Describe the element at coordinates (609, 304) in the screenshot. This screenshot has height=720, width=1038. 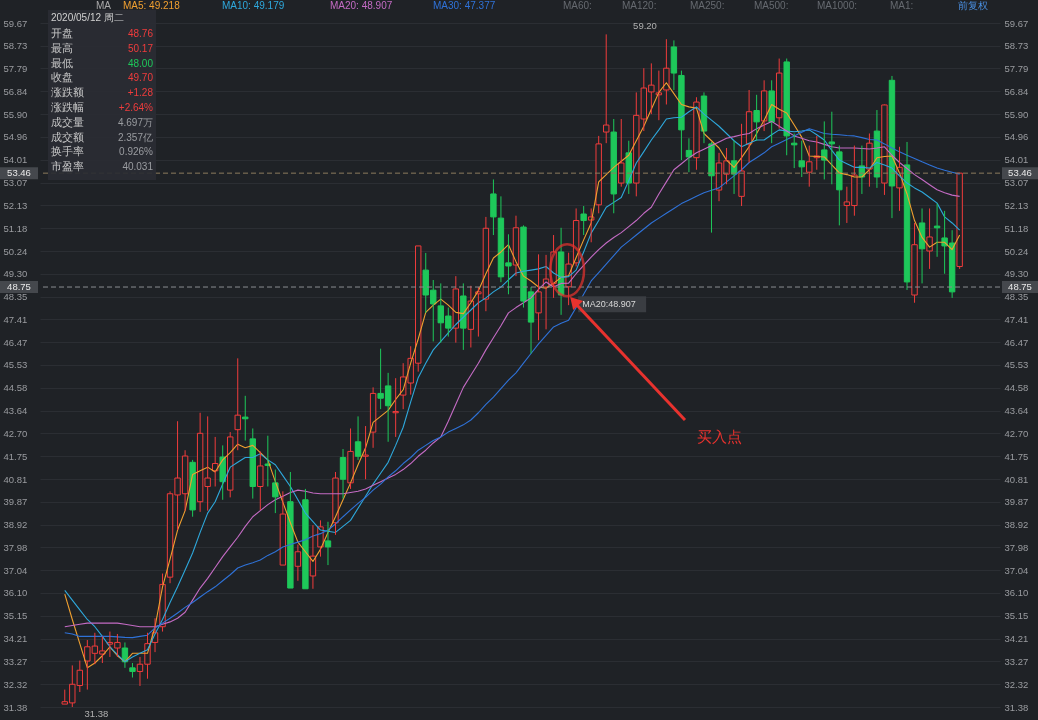
I see `annotation: MA20:48.907` at that location.